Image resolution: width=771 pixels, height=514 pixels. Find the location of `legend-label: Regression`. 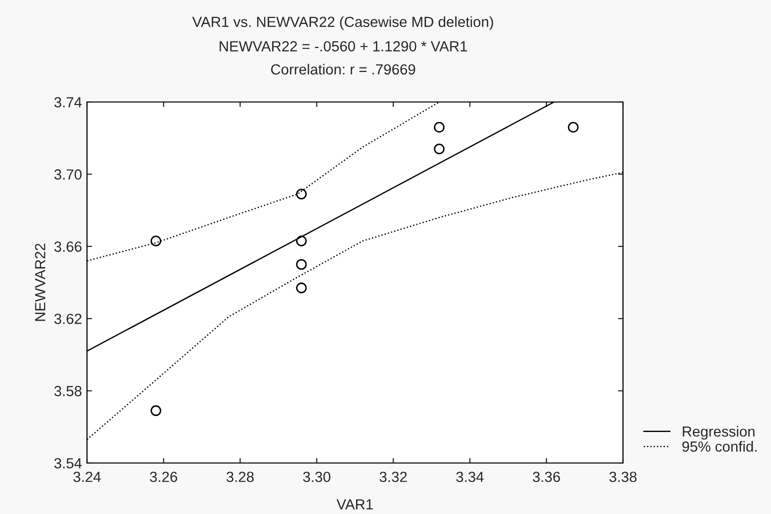

legend-label: Regression is located at coordinates (718, 433).